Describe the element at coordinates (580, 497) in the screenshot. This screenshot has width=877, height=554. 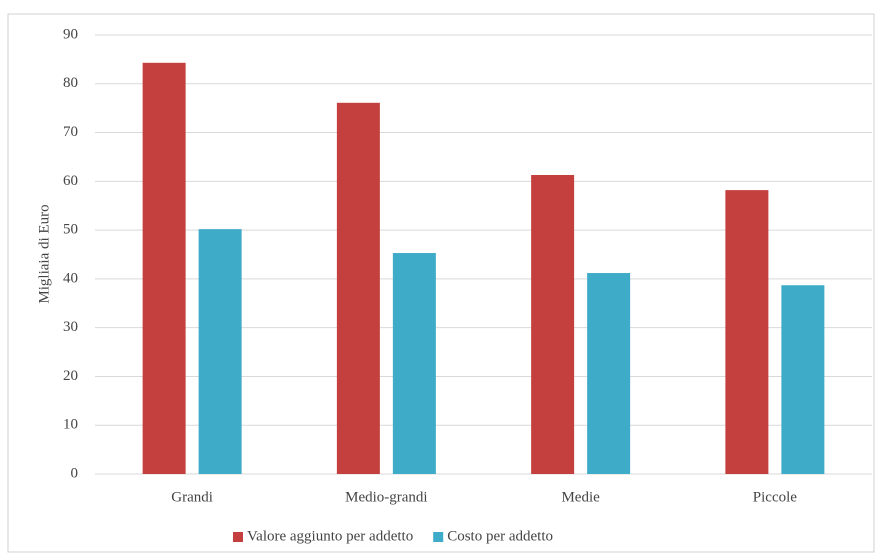
I see `x-tick-label: Medie` at that location.